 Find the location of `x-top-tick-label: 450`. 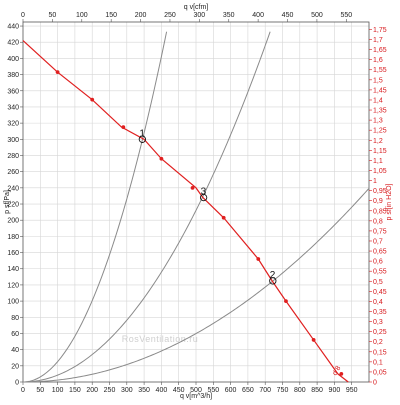

x-top-tick-label: 450 is located at coordinates (288, 15).